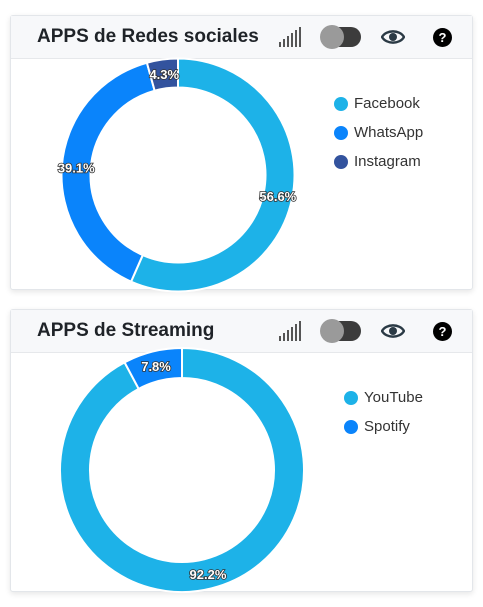  Describe the element at coordinates (148, 36) in the screenshot. I see `chart-title: APPS de Redes sociales` at that location.